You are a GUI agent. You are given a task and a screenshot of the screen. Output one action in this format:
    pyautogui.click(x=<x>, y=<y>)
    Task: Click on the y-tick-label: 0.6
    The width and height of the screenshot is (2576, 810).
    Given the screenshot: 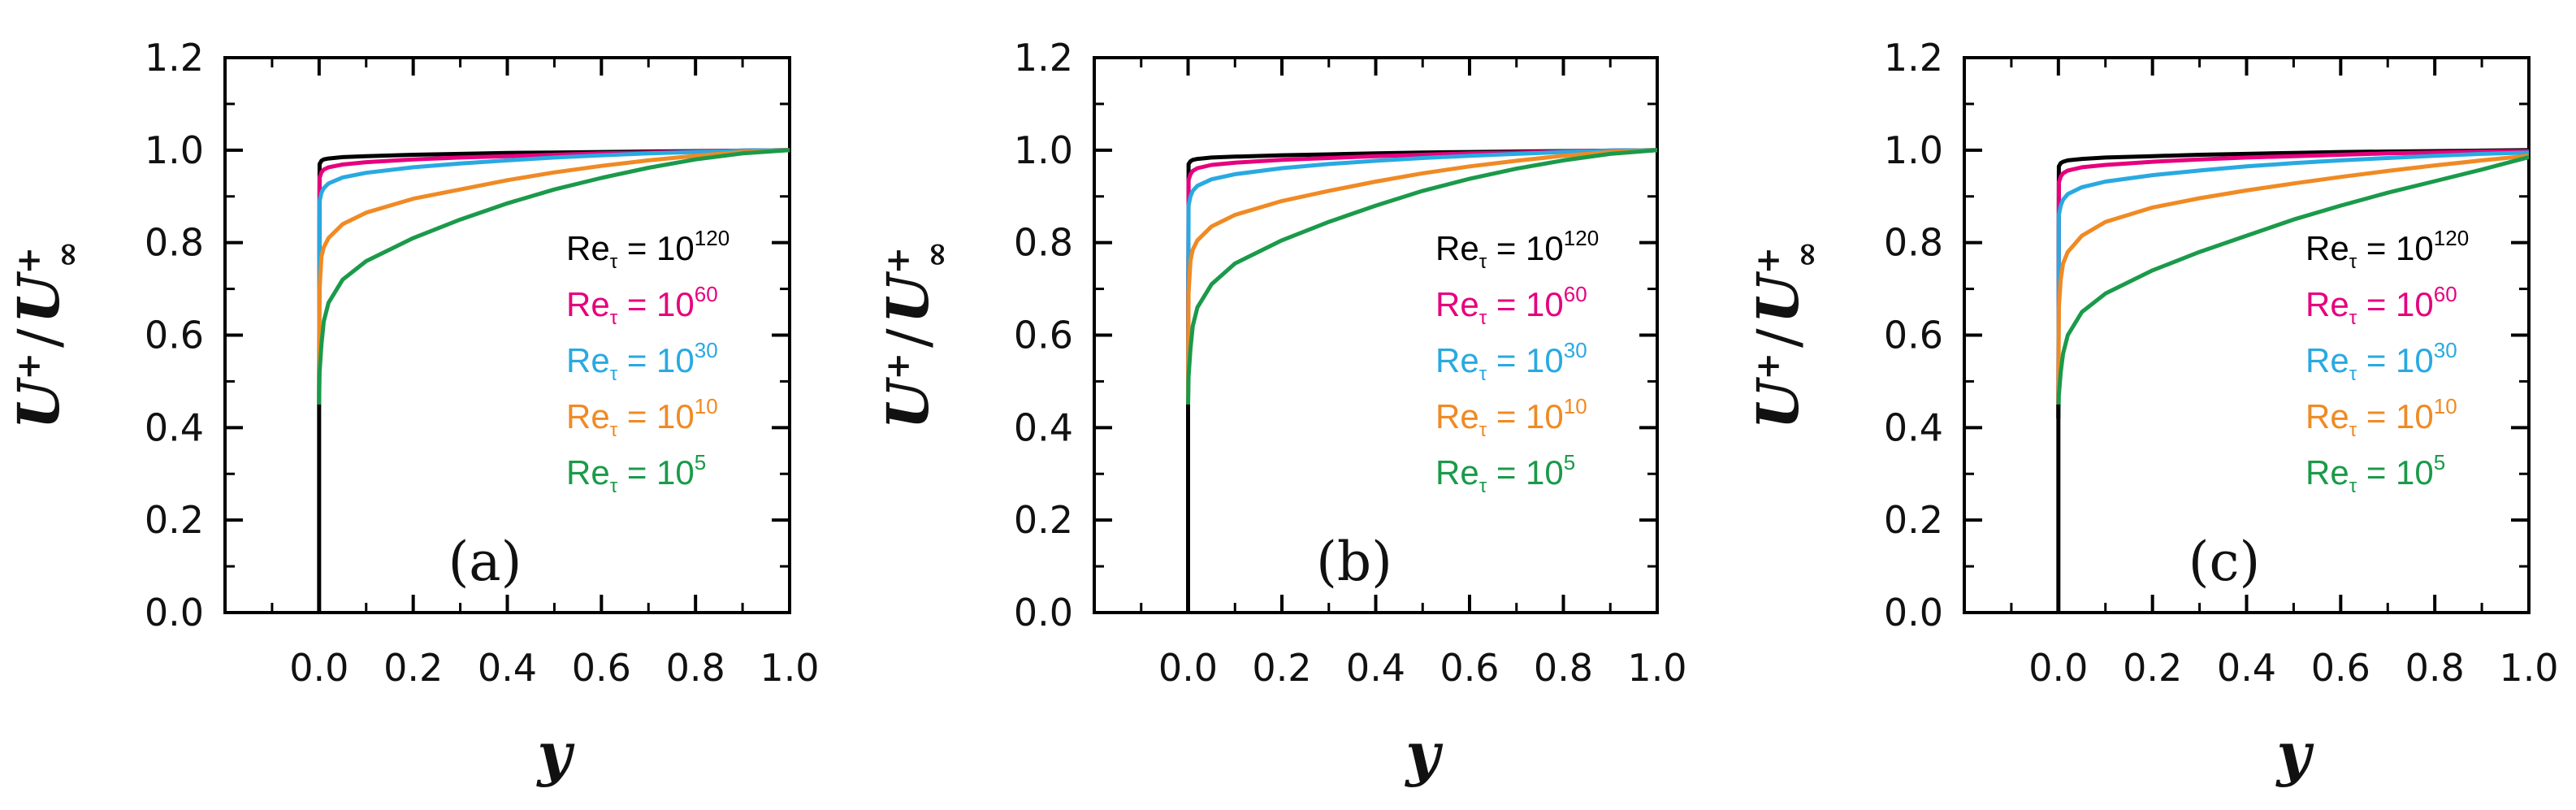 What is the action you would take?
    pyautogui.click(x=174, y=335)
    